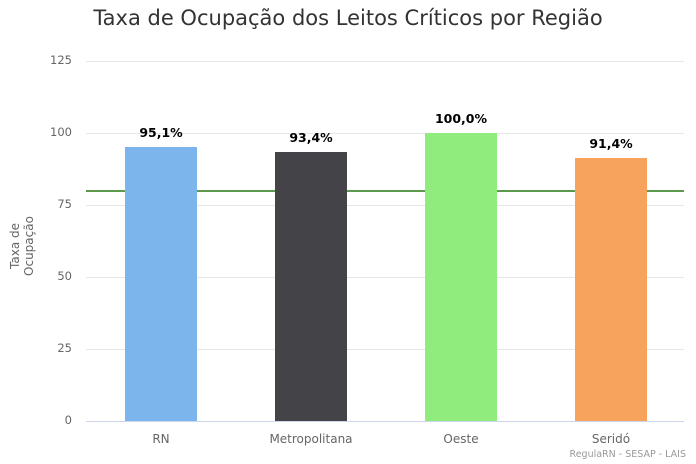 The width and height of the screenshot is (696, 464). Describe the element at coordinates (385, 190) in the screenshot. I see `reference-line` at that location.